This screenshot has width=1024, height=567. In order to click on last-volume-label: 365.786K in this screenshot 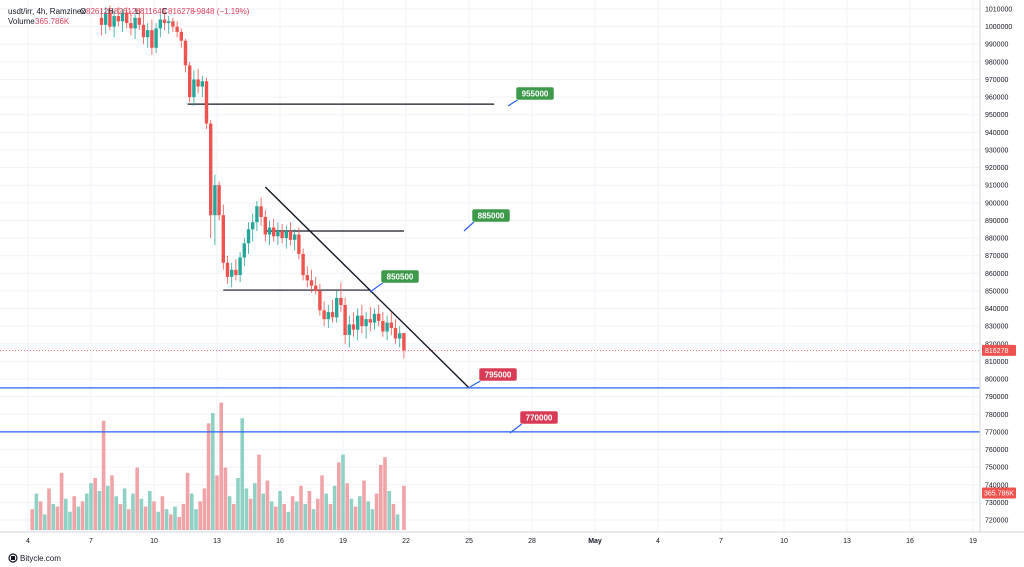, I will do `click(999, 494)`.